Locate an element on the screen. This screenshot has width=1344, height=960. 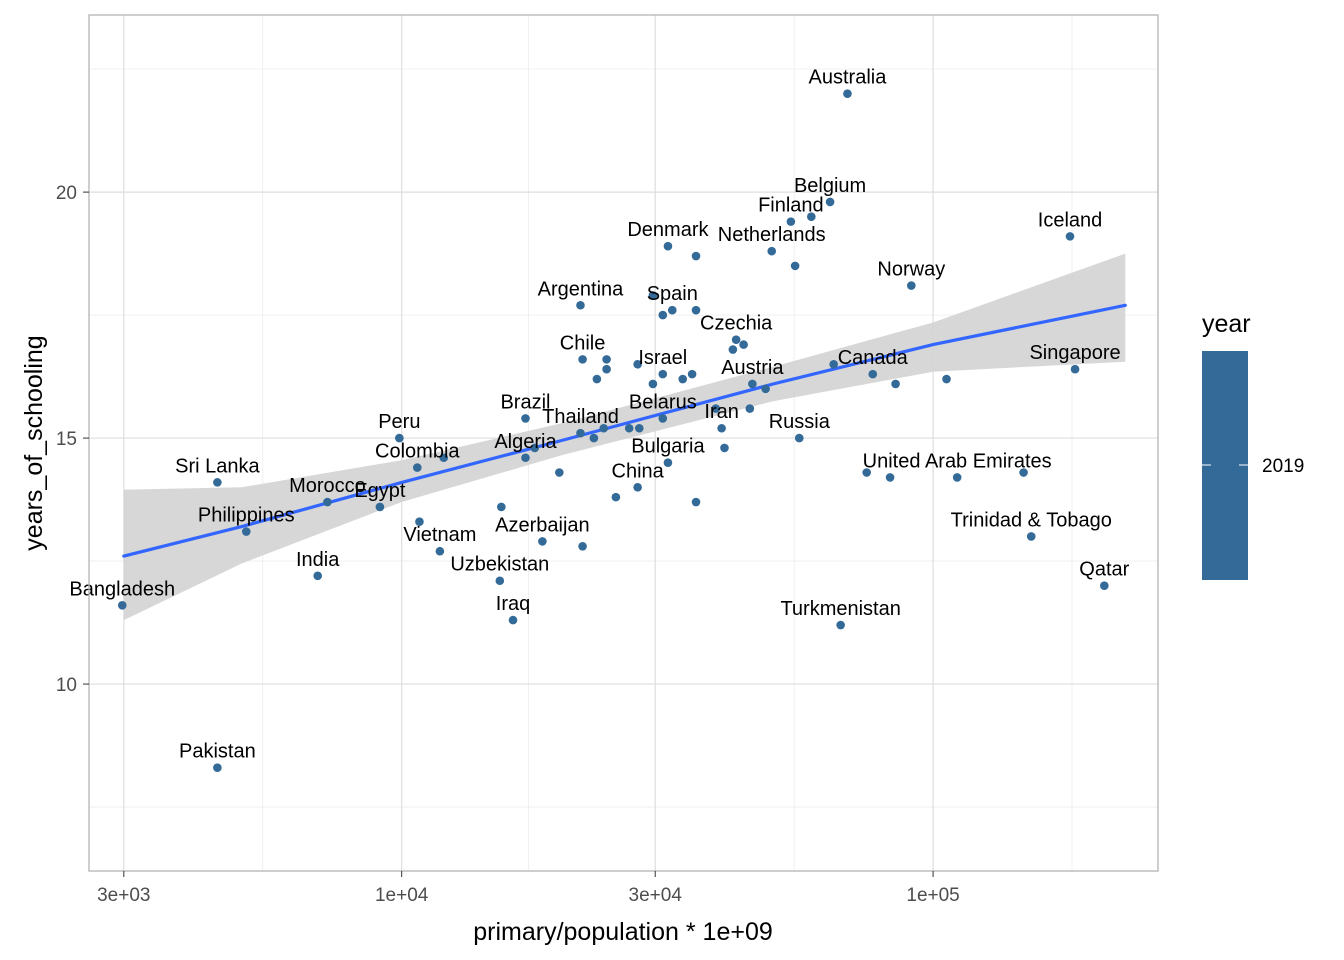
x-tick-label: 3e+04 is located at coordinates (656, 895).